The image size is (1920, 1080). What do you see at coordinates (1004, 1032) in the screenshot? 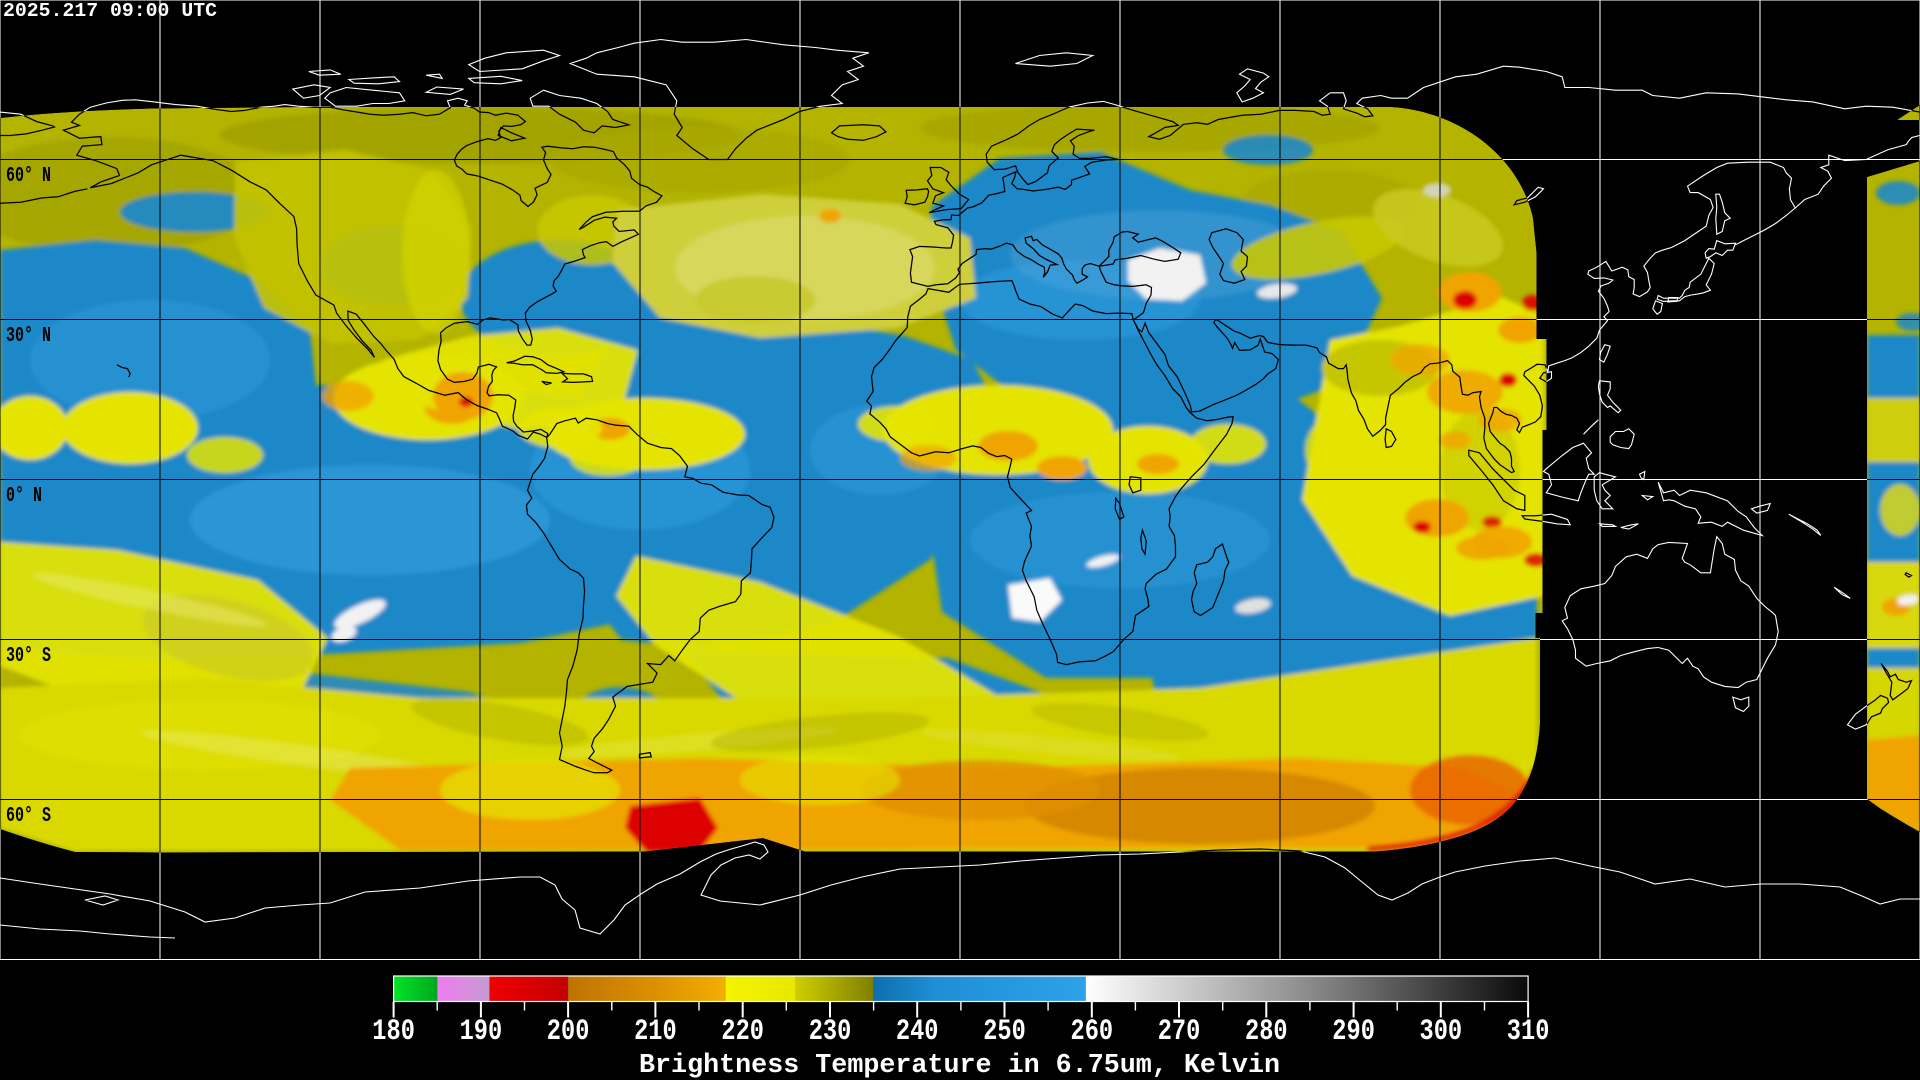
I see `svg-text: 250` at bounding box center [1004, 1032].